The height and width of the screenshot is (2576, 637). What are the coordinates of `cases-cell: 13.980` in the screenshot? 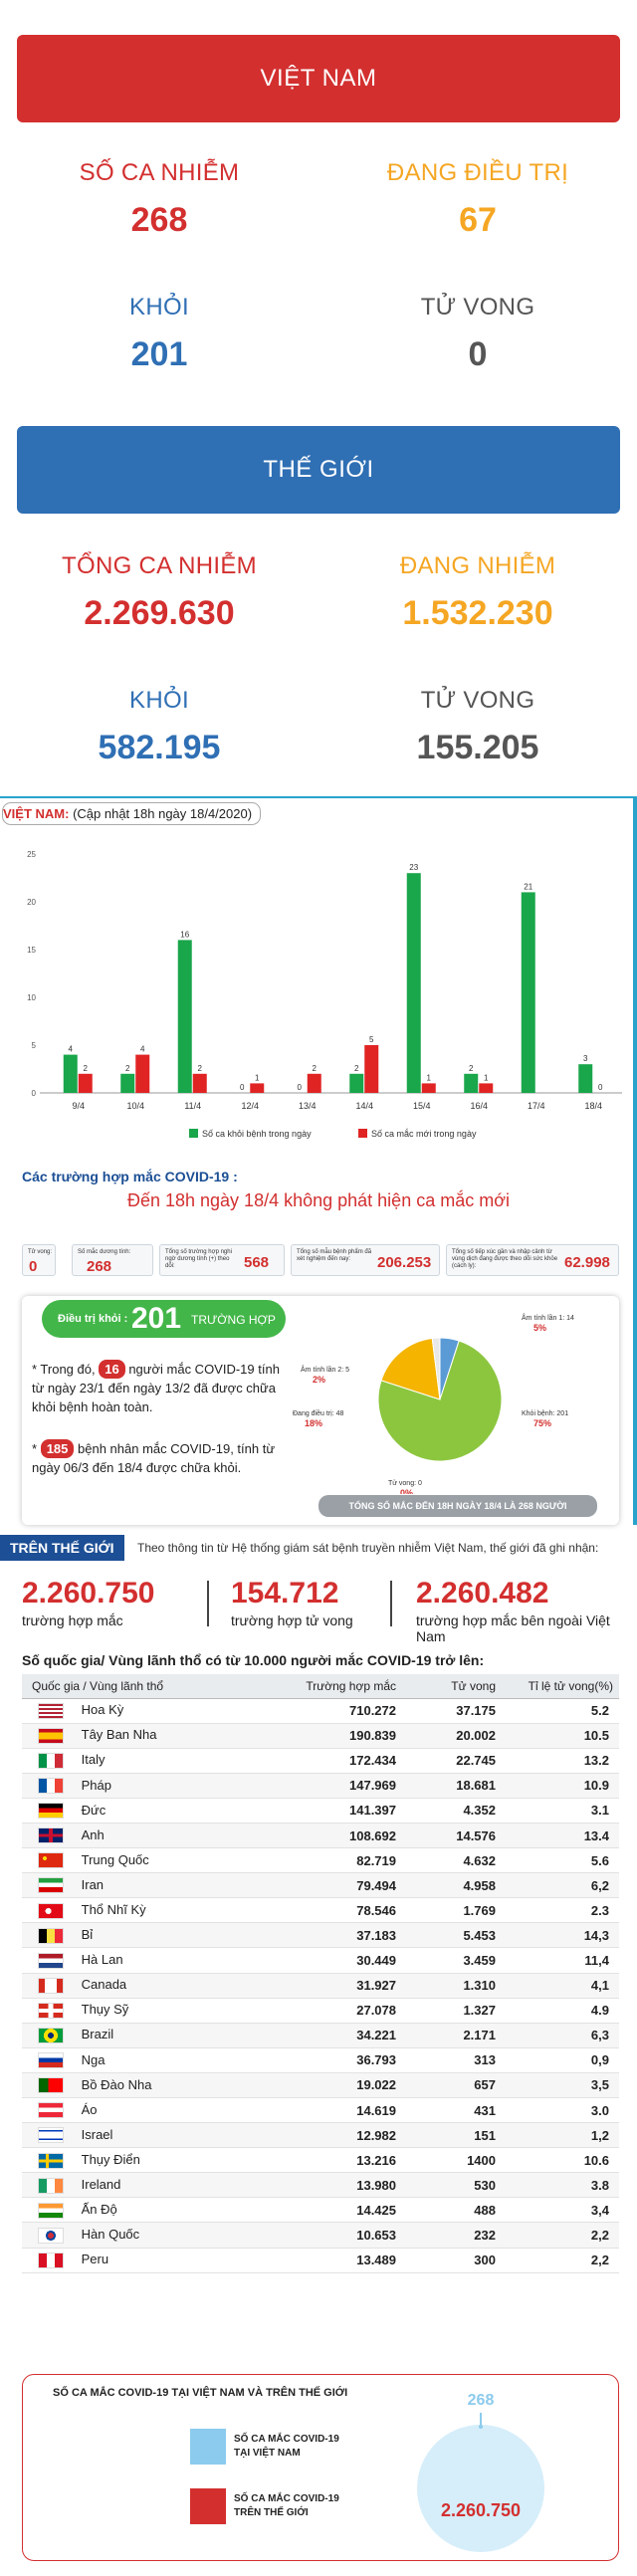 It's located at (350, 2185).